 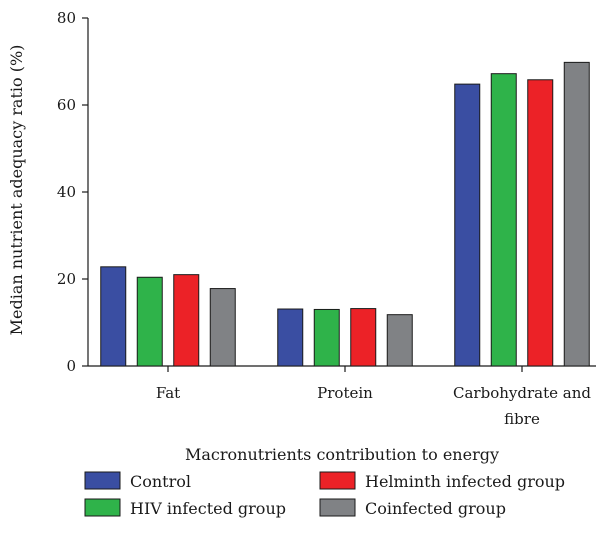 What do you see at coordinates (522, 419) in the screenshot?
I see `x-tick-label: fibre` at bounding box center [522, 419].